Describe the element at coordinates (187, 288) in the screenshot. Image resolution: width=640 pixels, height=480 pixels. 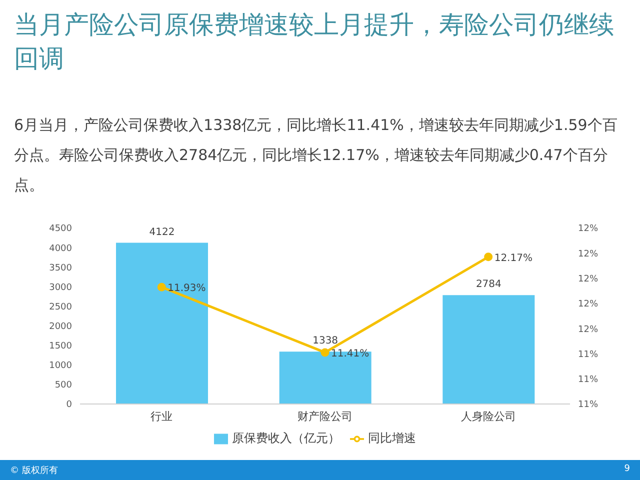
I see `data-label: 11.93%` at that location.